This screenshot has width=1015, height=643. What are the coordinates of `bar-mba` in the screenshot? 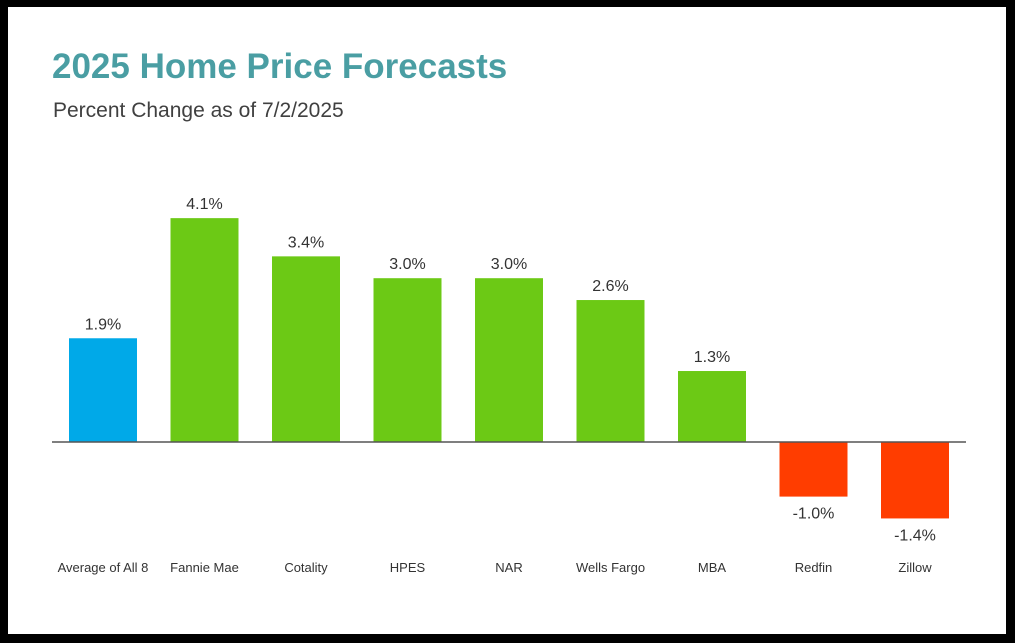 It's located at (712, 406).